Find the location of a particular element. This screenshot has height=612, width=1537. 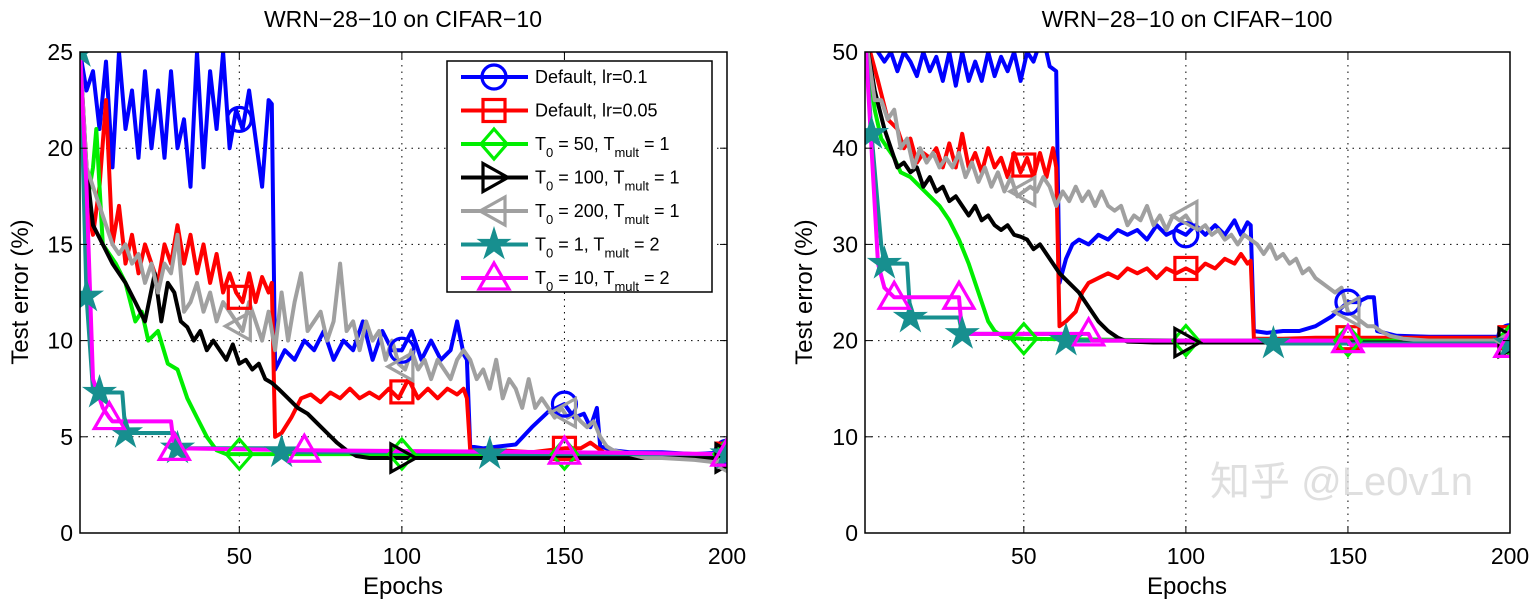

x-tick-label: 100 is located at coordinates (402, 556).